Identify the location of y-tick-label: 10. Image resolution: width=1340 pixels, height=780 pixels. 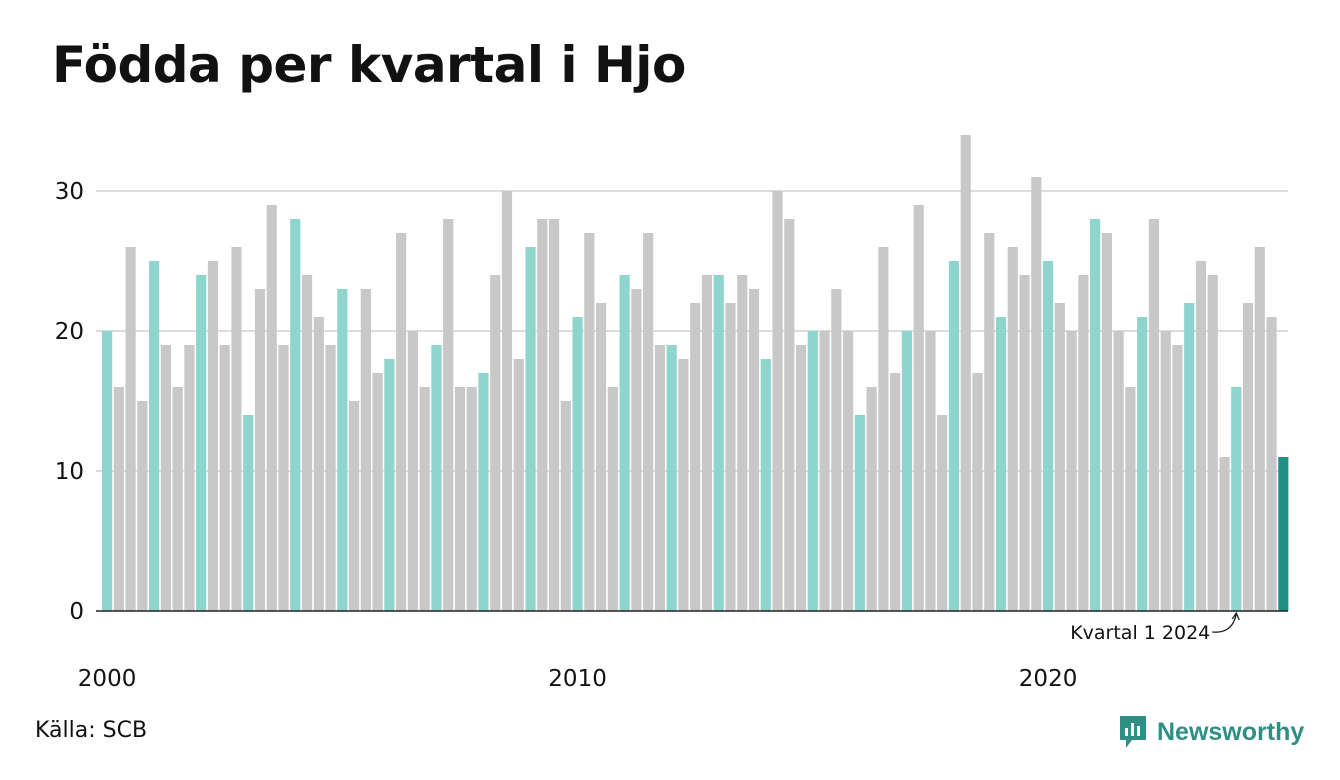
(69, 472).